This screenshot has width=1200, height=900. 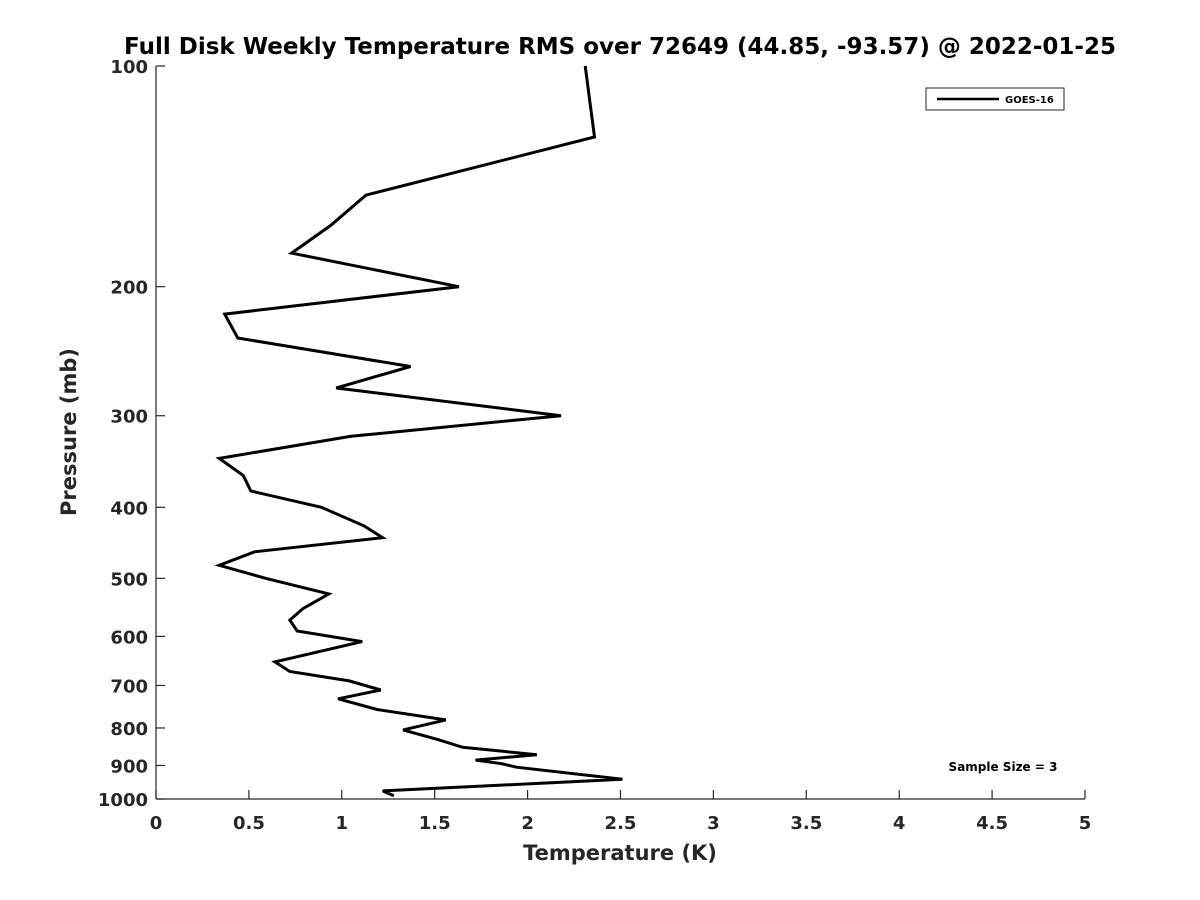 I want to click on x-tick-label: 1.5, so click(x=435, y=823).